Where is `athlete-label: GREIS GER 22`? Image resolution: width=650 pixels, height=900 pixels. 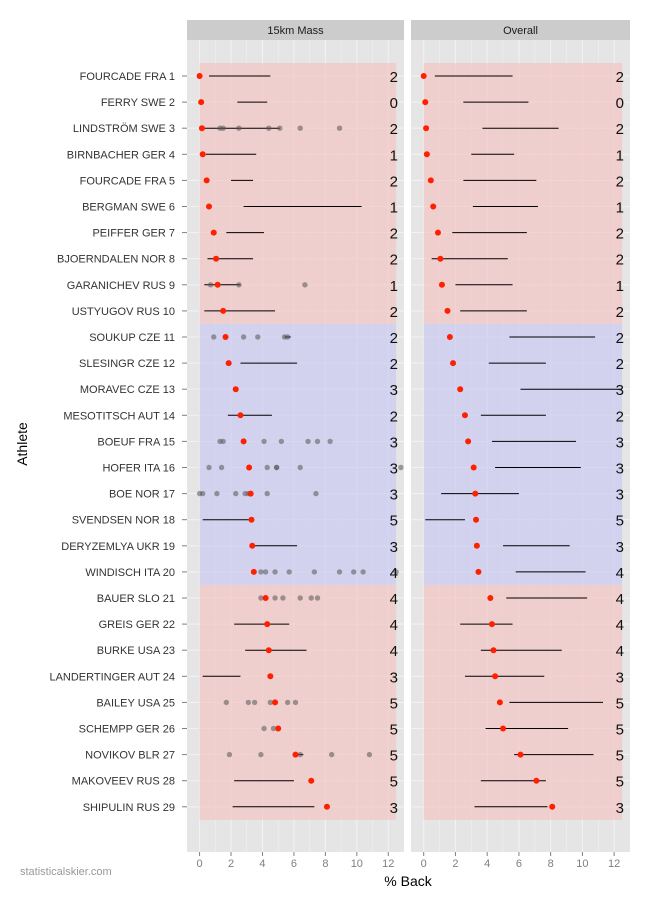 athlete-label: GREIS GER 22 is located at coordinates (137, 625).